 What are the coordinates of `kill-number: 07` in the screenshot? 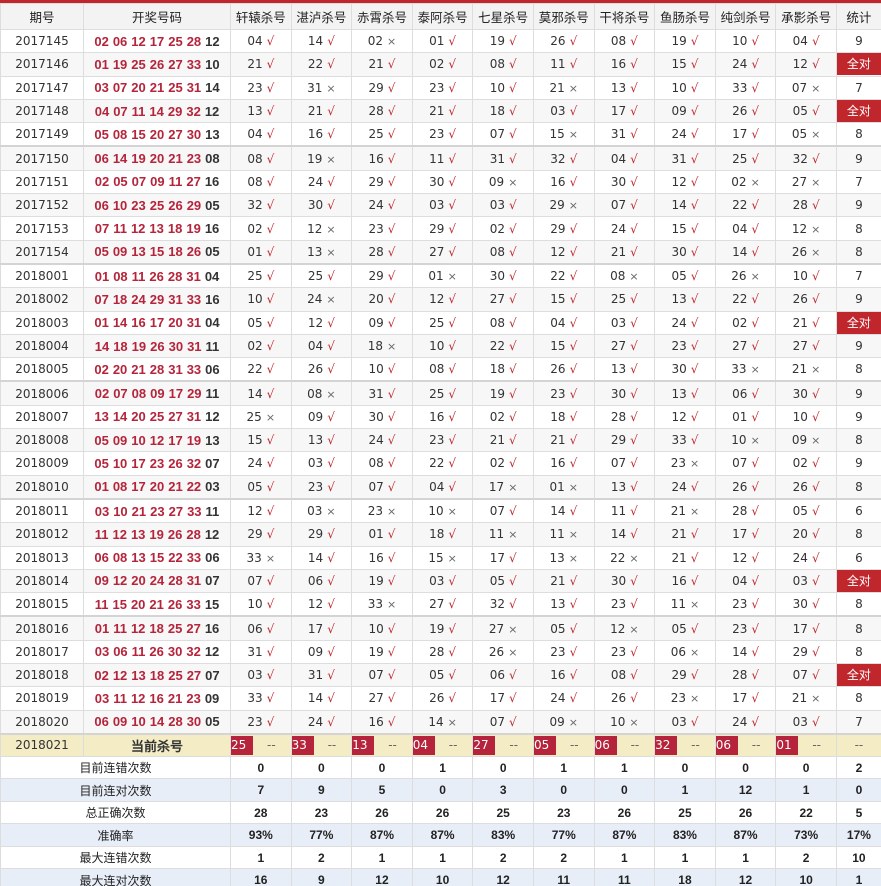 It's located at (618, 205).